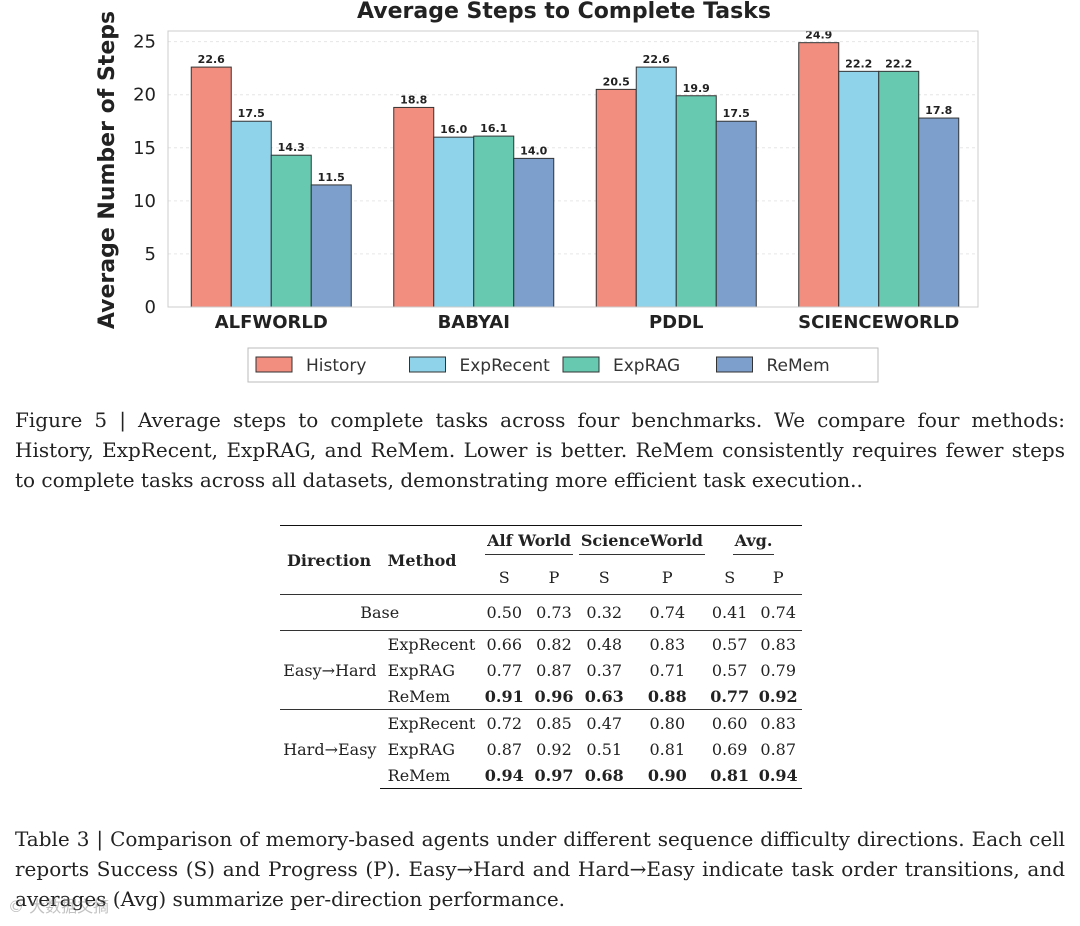  Describe the element at coordinates (59, 906) in the screenshot. I see `watermark: © 大数据文摘` at that location.